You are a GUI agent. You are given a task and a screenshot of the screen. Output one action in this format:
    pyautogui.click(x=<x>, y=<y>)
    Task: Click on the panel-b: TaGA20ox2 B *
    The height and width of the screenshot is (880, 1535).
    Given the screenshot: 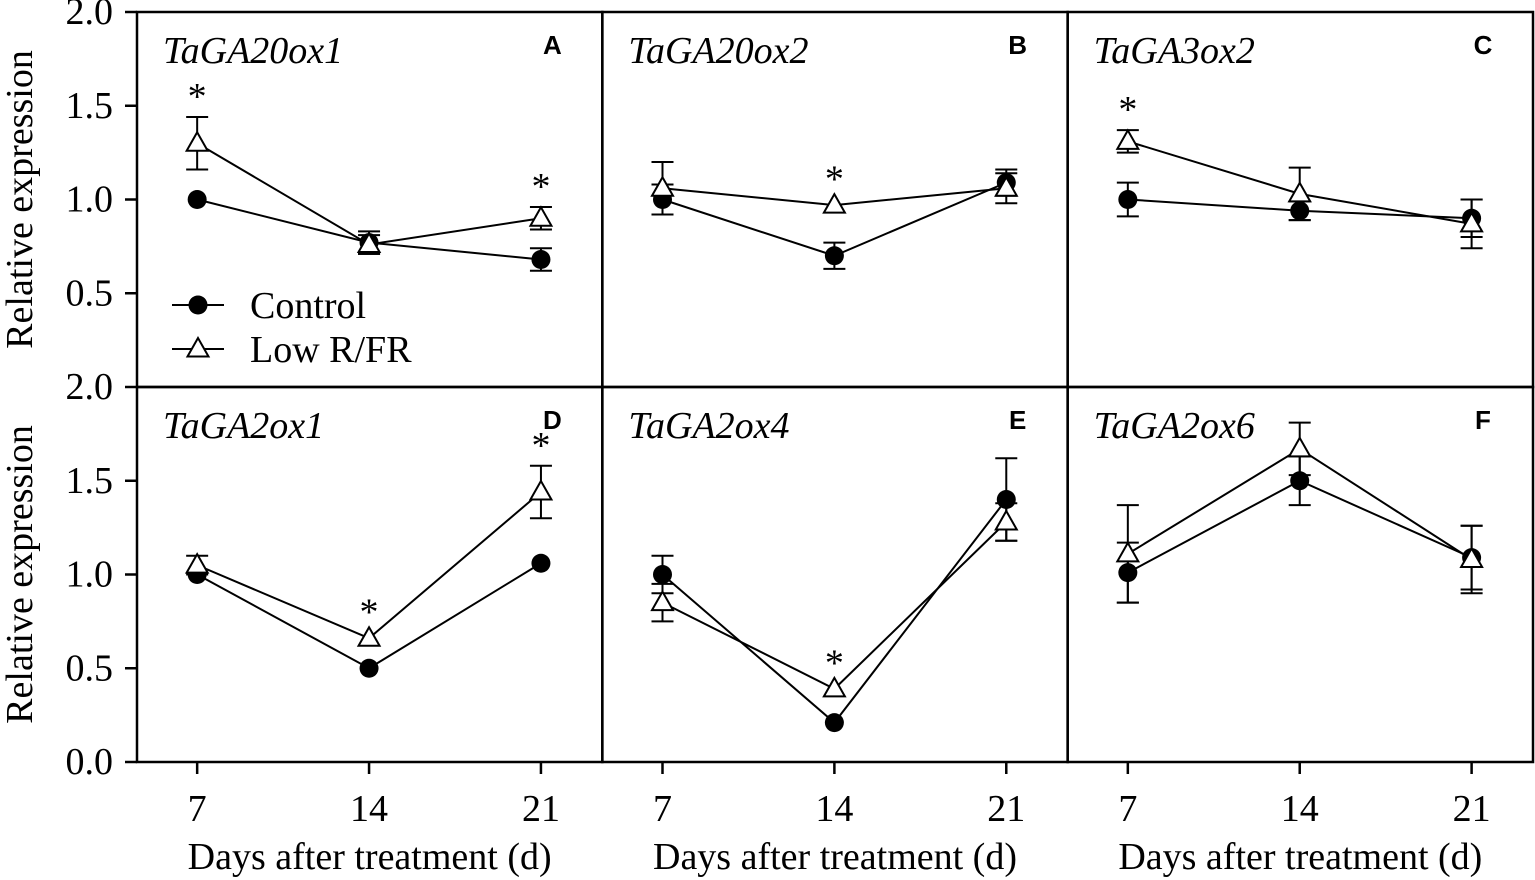 What is the action you would take?
    pyautogui.click(x=835, y=199)
    